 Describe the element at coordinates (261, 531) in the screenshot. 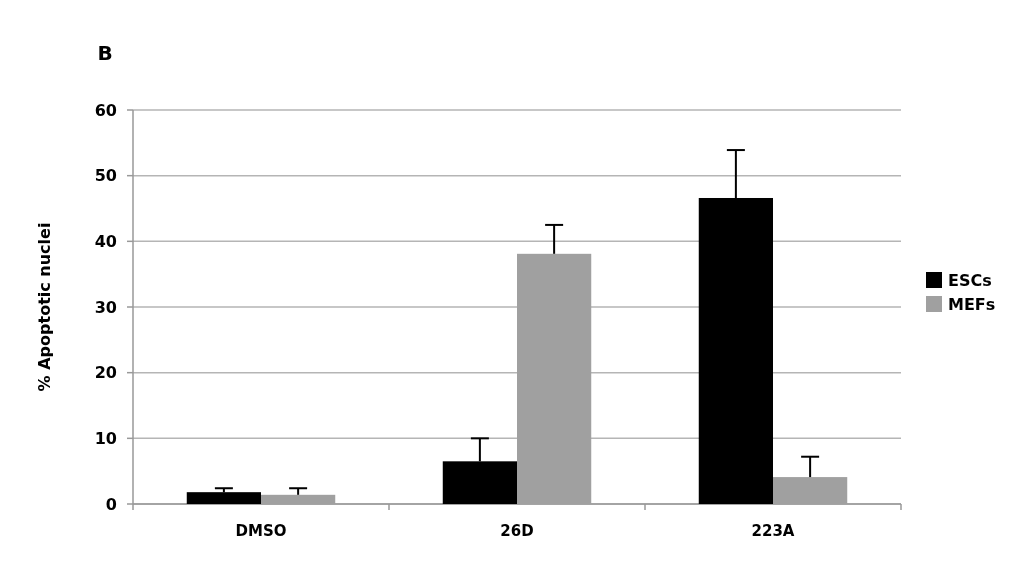

I see `x-tick-label: DMSO` at that location.